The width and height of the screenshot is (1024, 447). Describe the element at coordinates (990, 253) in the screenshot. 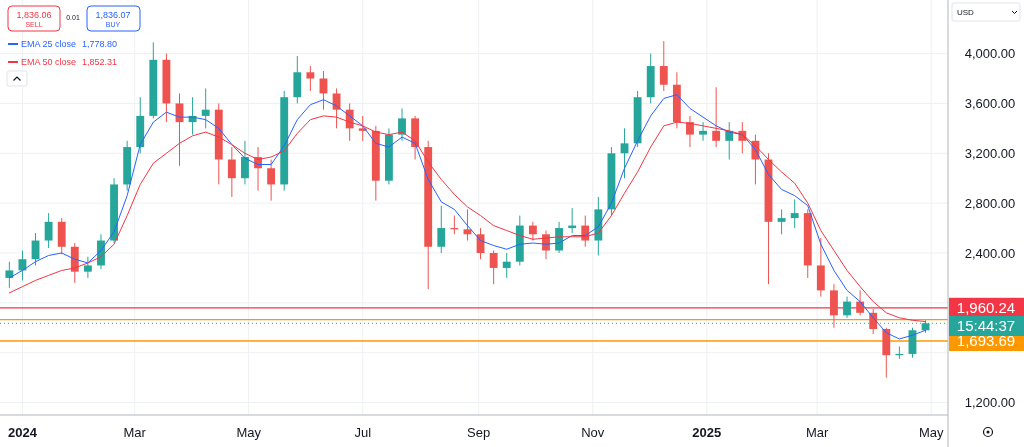

I see `y-tick-label: 2,400.00` at that location.